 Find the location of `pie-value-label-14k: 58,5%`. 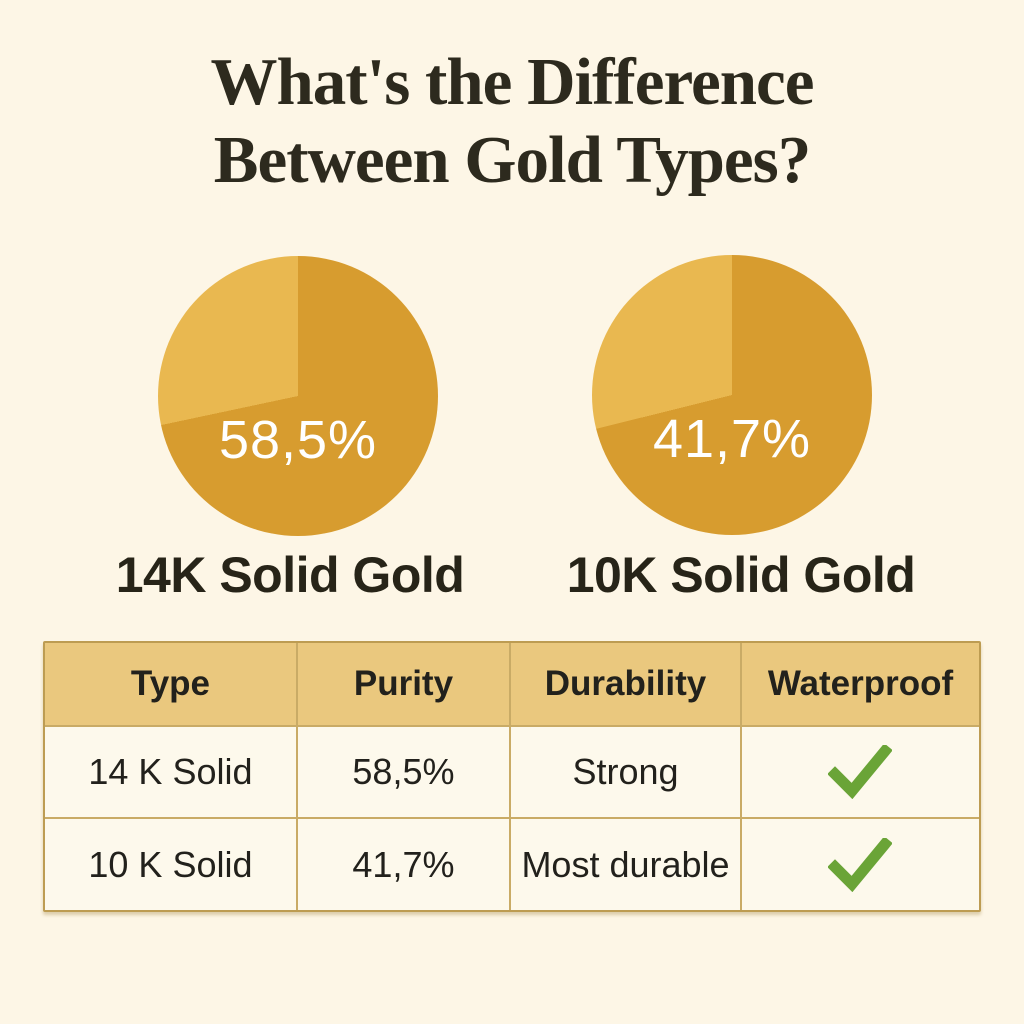

pie-value-label-14k: 58,5% is located at coordinates (298, 440).